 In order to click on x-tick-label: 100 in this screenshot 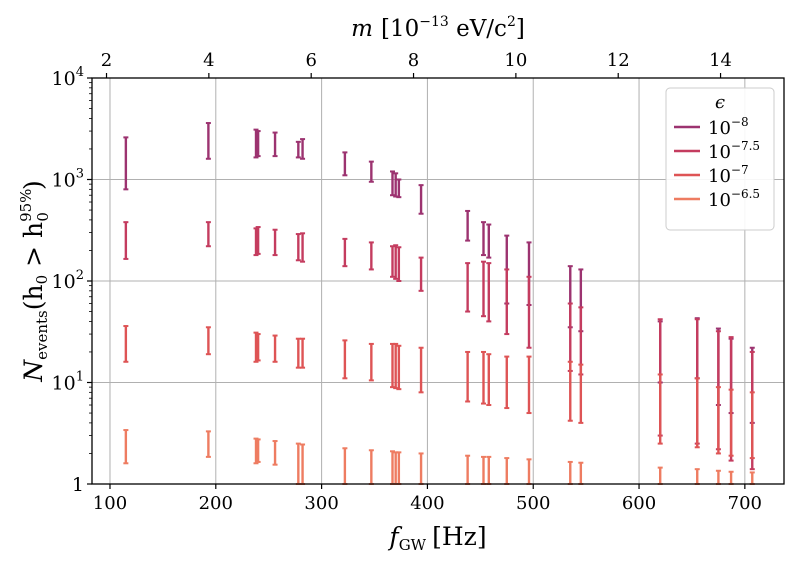, I will do `click(110, 503)`.